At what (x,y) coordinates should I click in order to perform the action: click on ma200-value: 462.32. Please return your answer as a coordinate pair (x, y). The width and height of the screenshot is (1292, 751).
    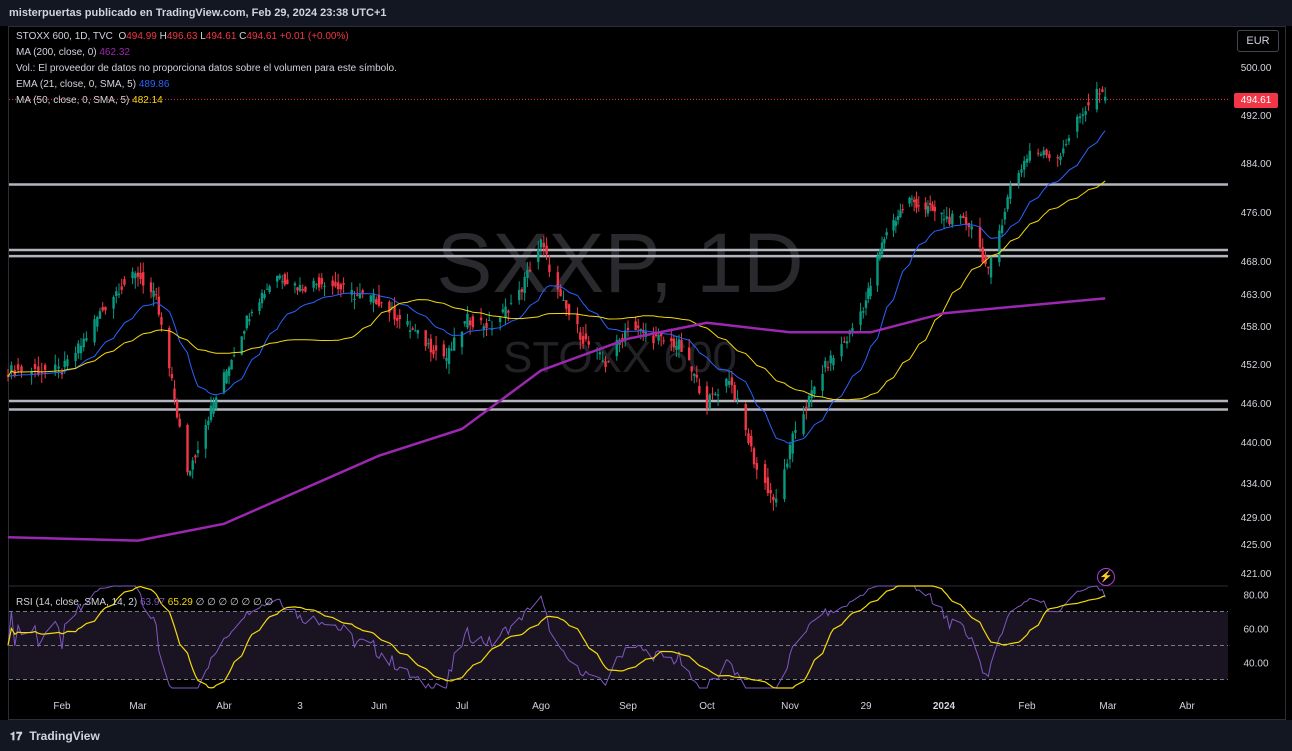
    Looking at the image, I should click on (114, 52).